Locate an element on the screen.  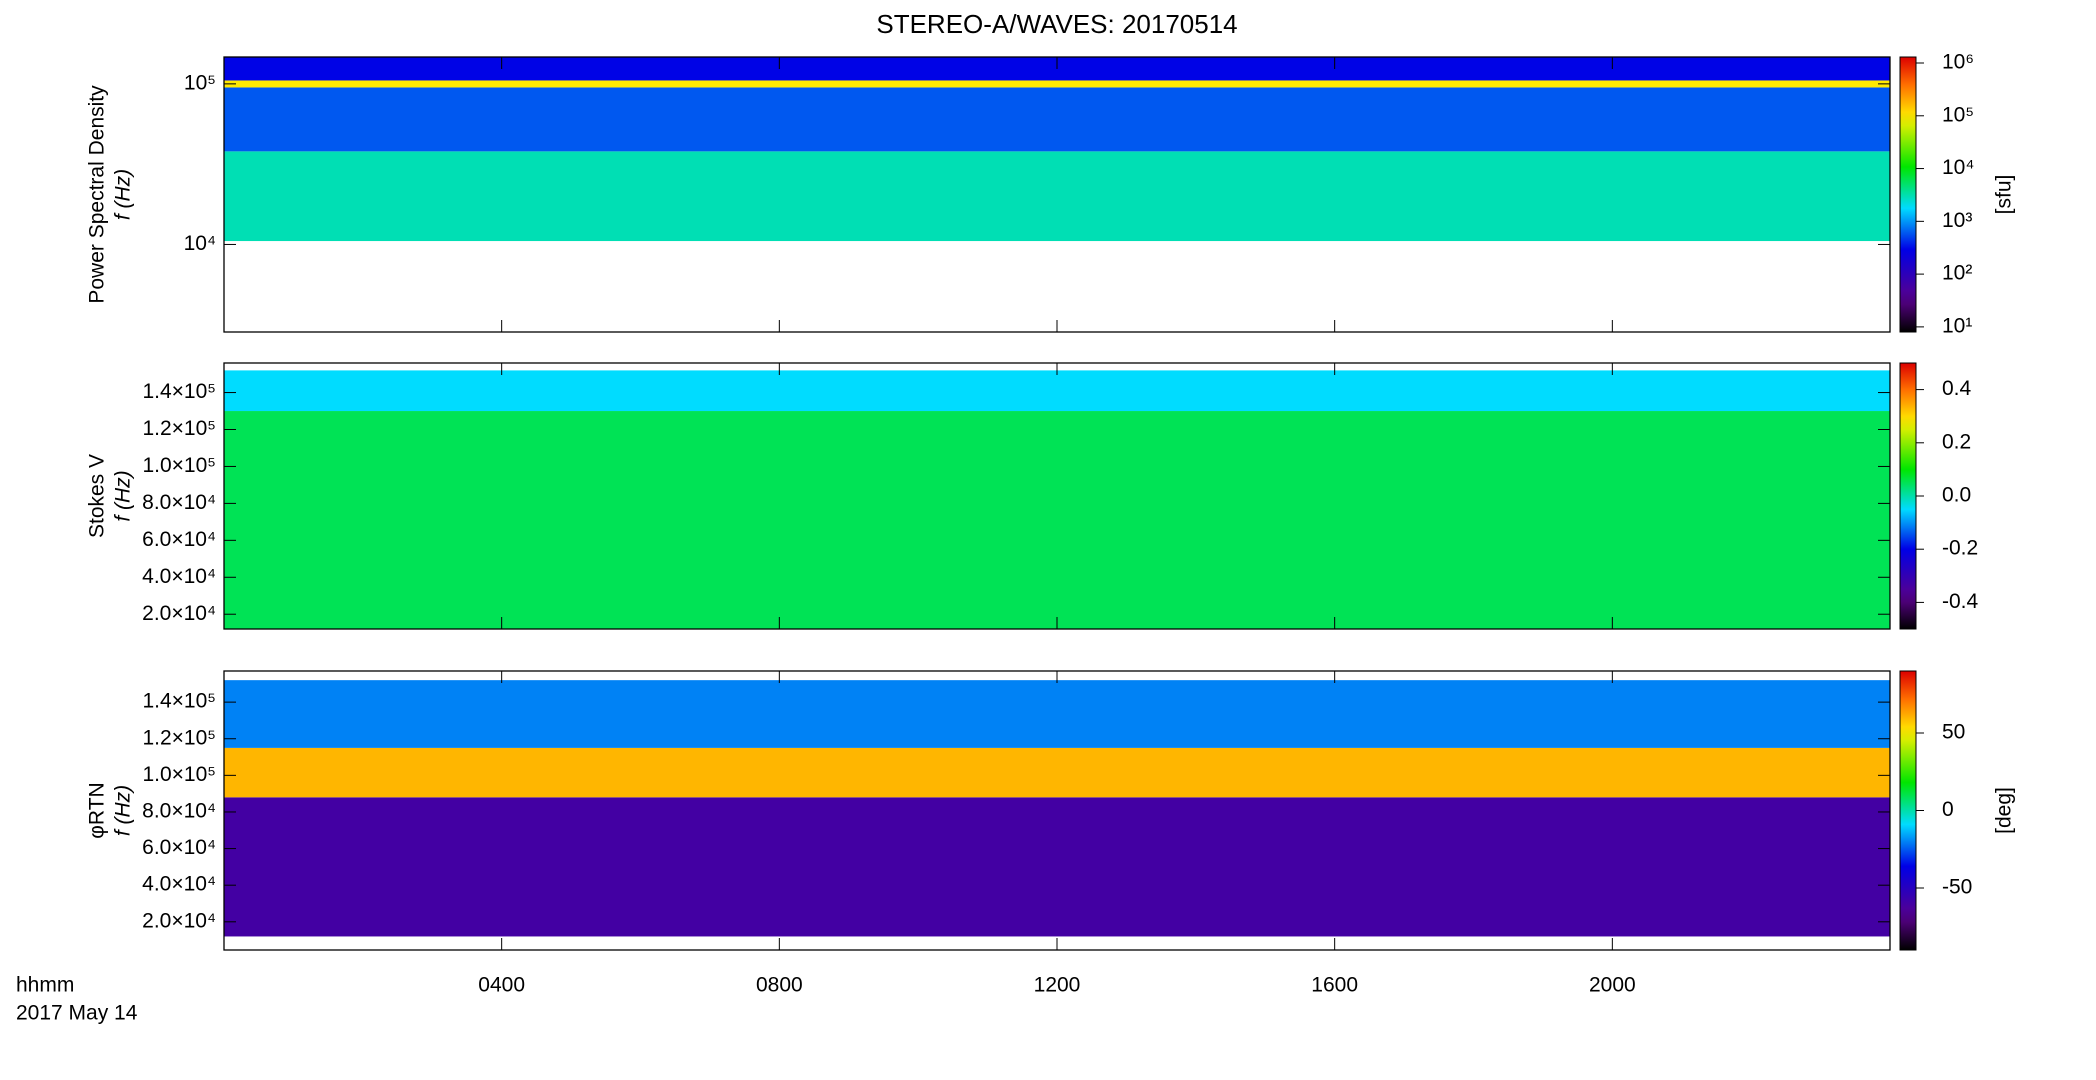
colorbar-tick-label: 10⁴ is located at coordinates (1958, 167).